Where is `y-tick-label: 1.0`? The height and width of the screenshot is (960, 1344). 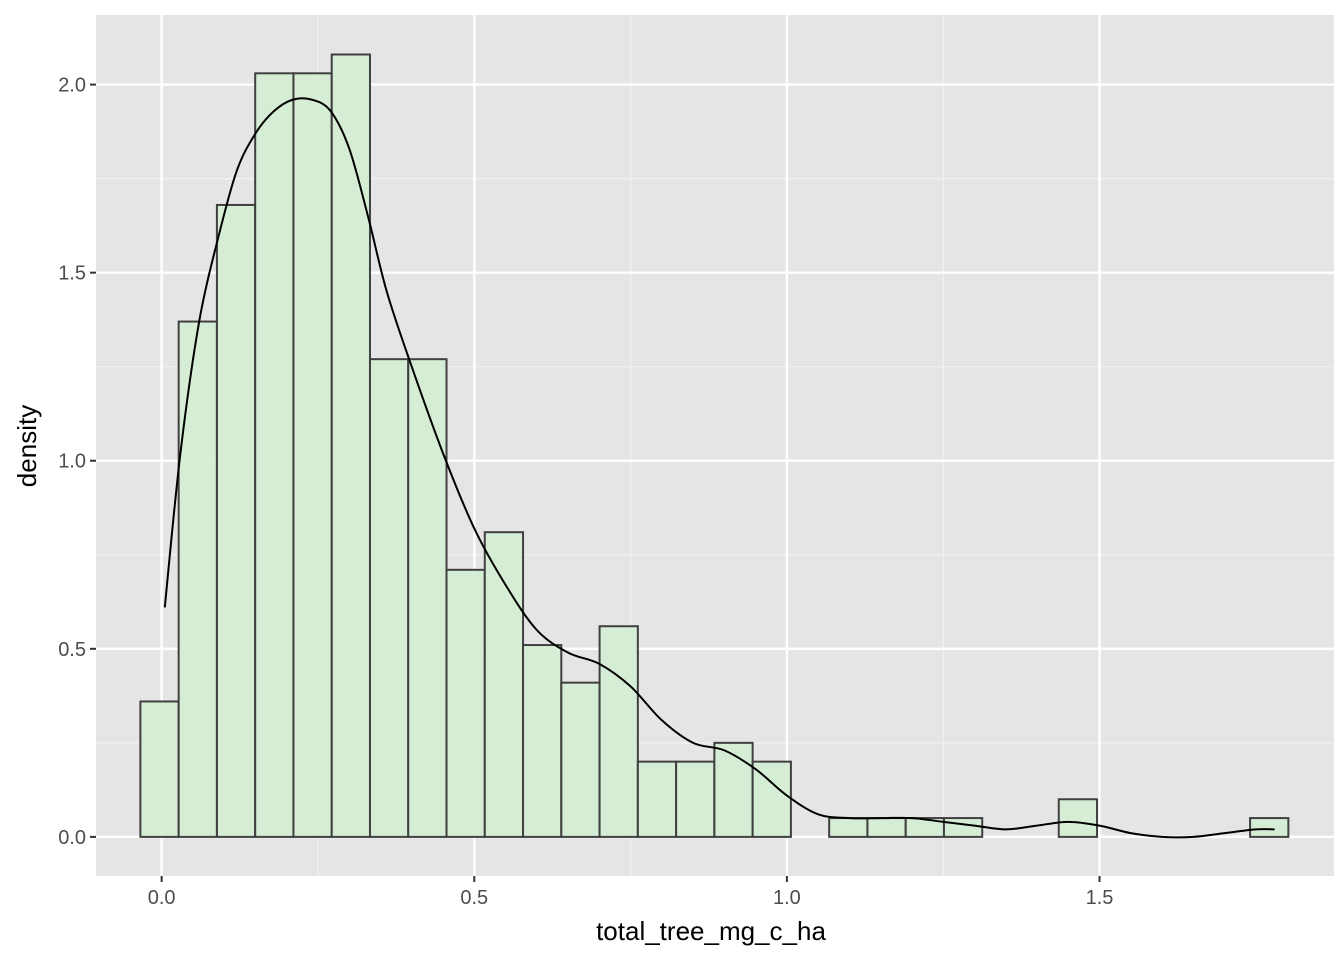 y-tick-label: 1.0 is located at coordinates (72, 462).